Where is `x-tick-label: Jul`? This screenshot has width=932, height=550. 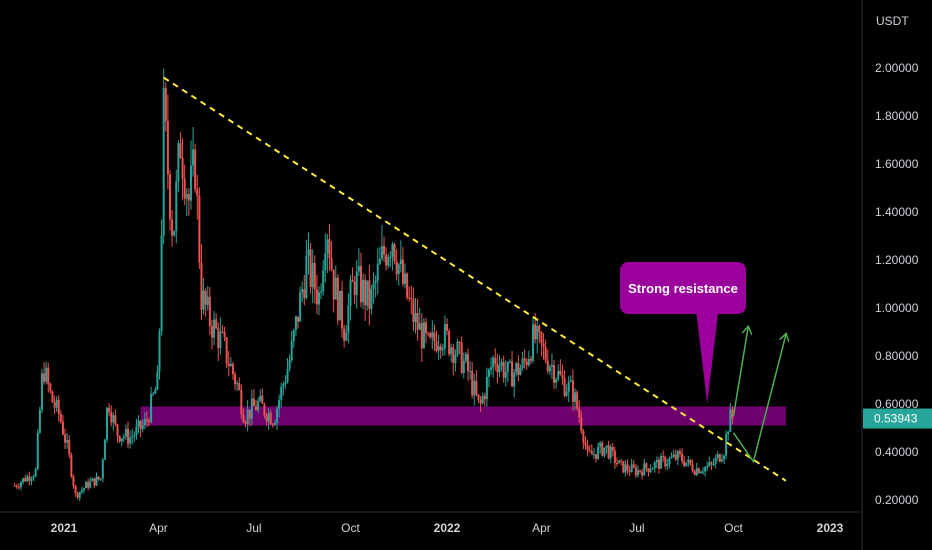
x-tick-label: Jul is located at coordinates (253, 528).